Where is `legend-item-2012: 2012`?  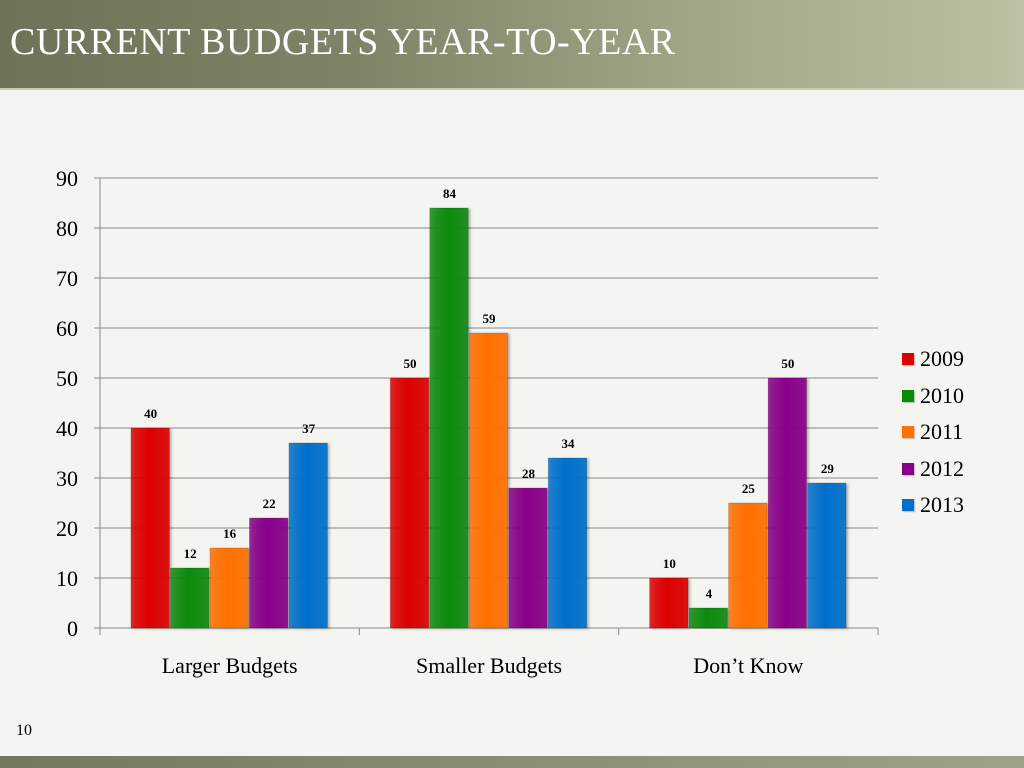 legend-item-2012: 2012 is located at coordinates (933, 469).